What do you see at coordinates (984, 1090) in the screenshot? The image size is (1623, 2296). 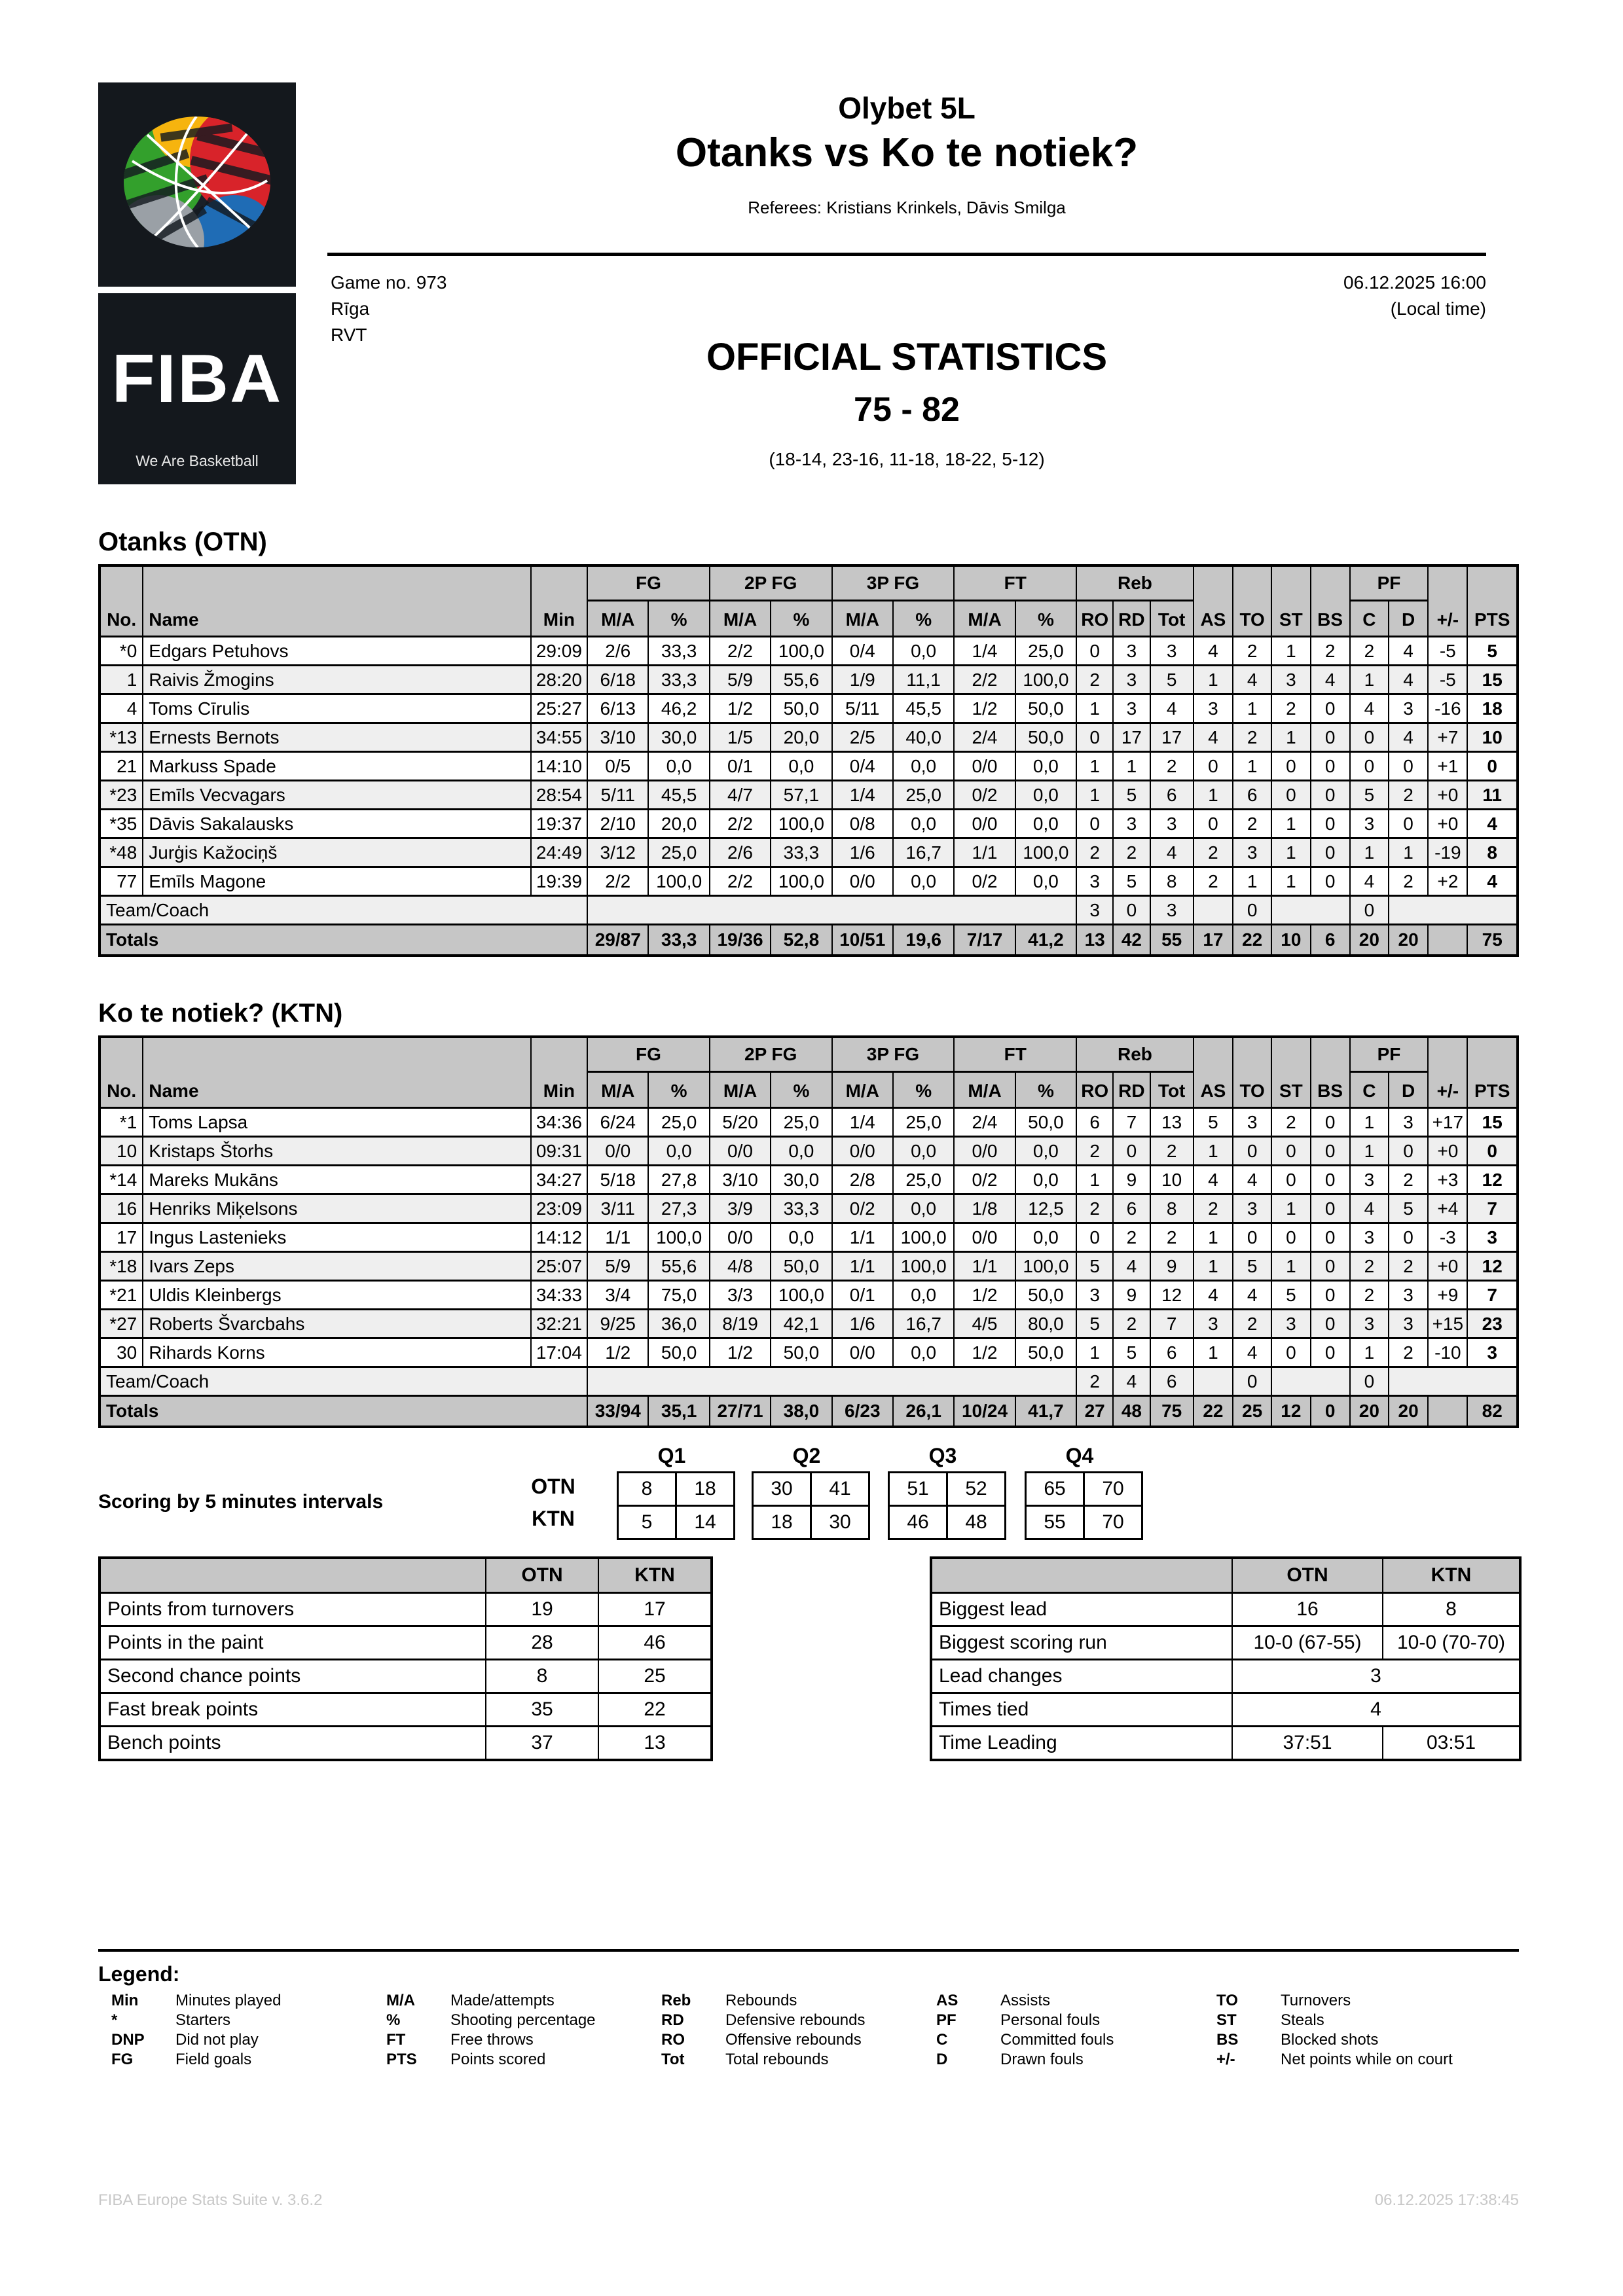 I see `col-header-ma: M/A` at bounding box center [984, 1090].